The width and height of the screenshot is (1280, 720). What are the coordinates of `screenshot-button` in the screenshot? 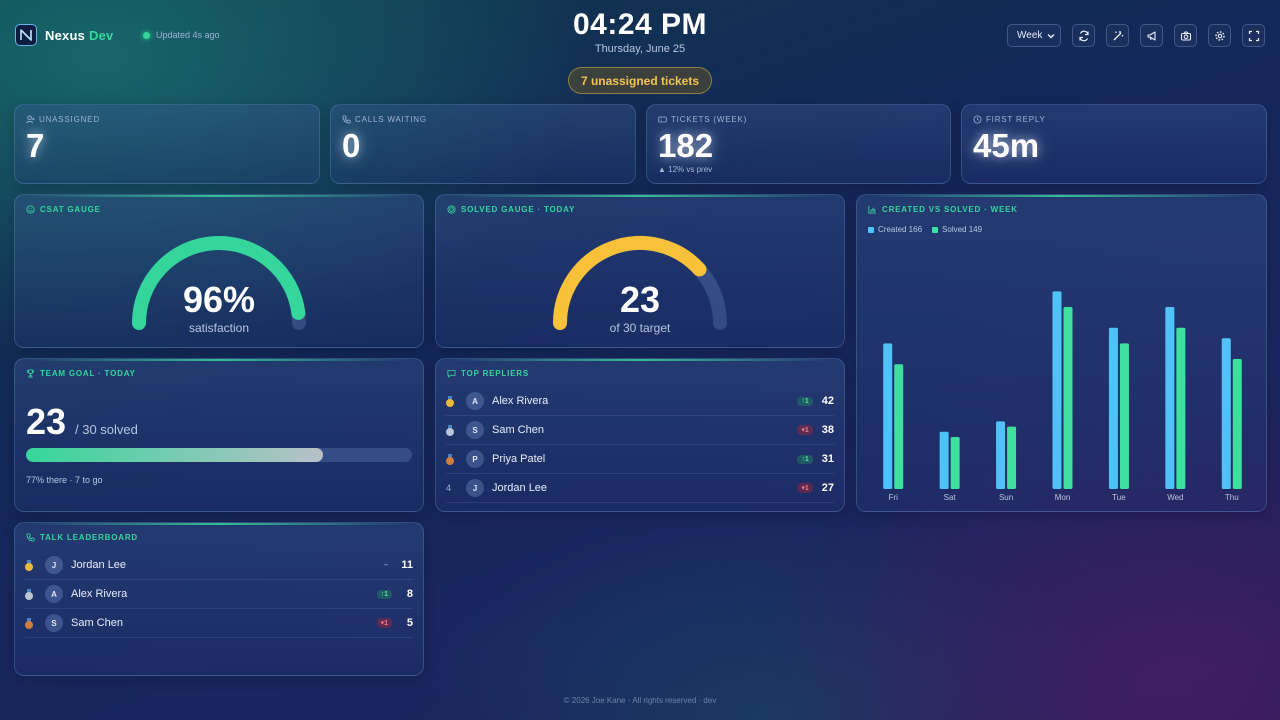 It's located at (1185, 35).